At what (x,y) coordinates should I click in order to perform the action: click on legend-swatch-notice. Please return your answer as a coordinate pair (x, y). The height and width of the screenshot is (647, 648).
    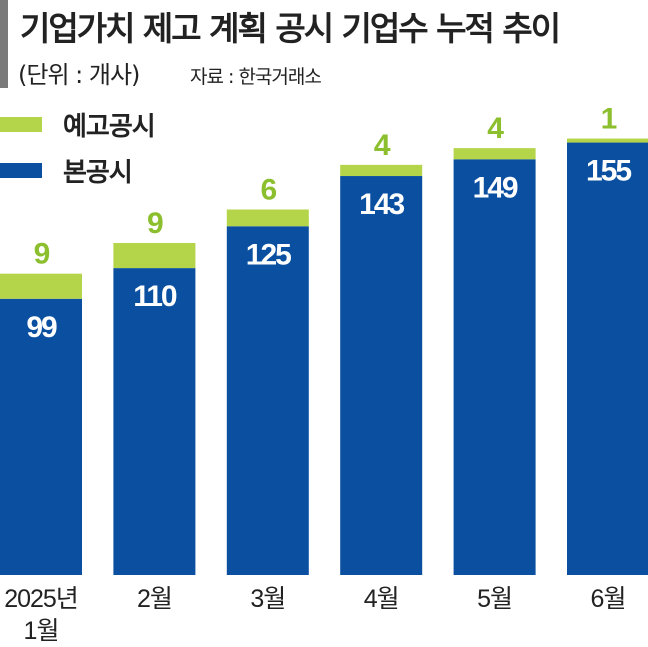
    Looking at the image, I should click on (21, 124).